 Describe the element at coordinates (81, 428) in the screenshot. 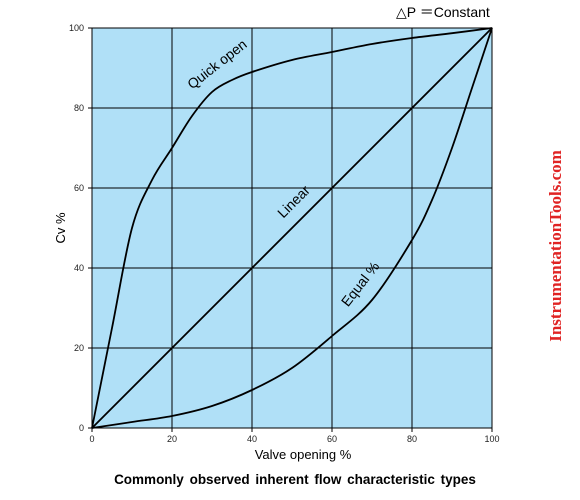

I see `y-tick-label: 0` at that location.